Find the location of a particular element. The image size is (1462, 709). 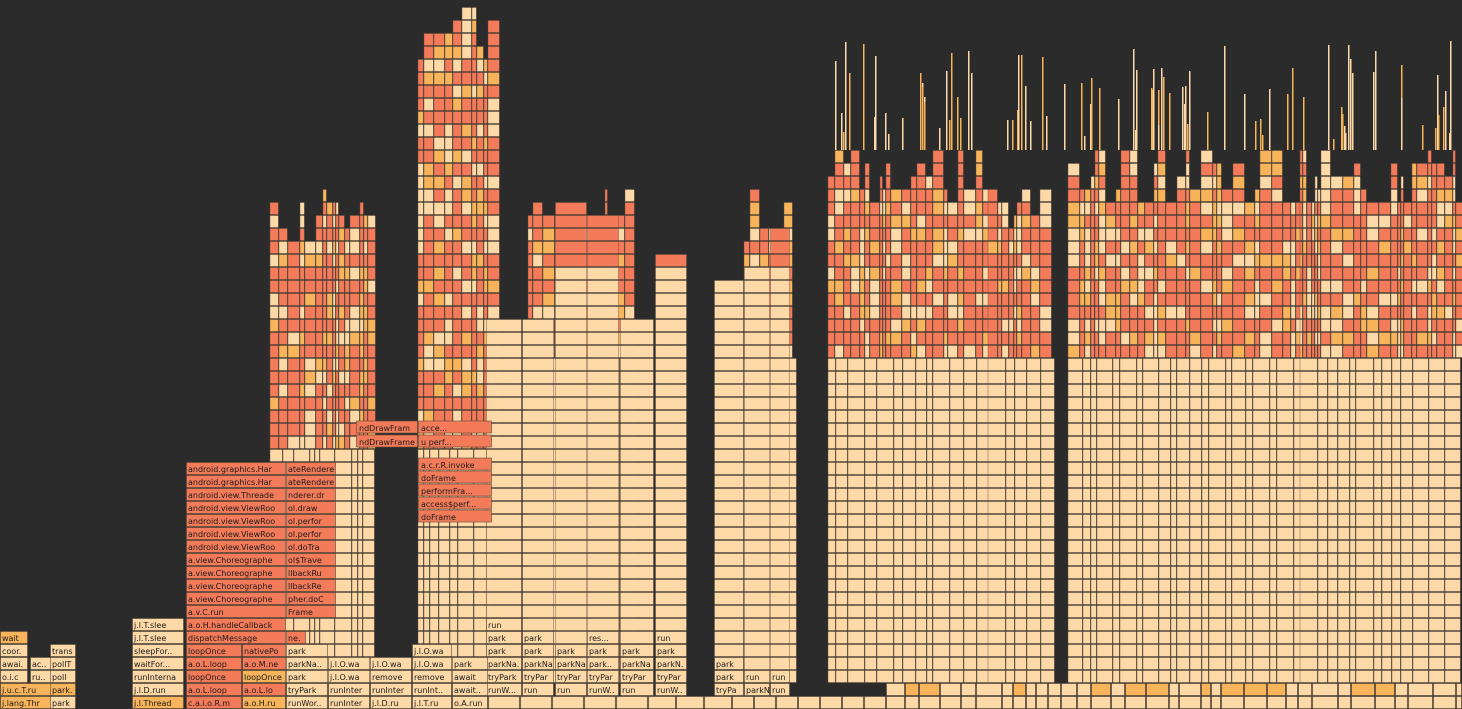

stack-frame: j.l.D.ru is located at coordinates (391, 703).